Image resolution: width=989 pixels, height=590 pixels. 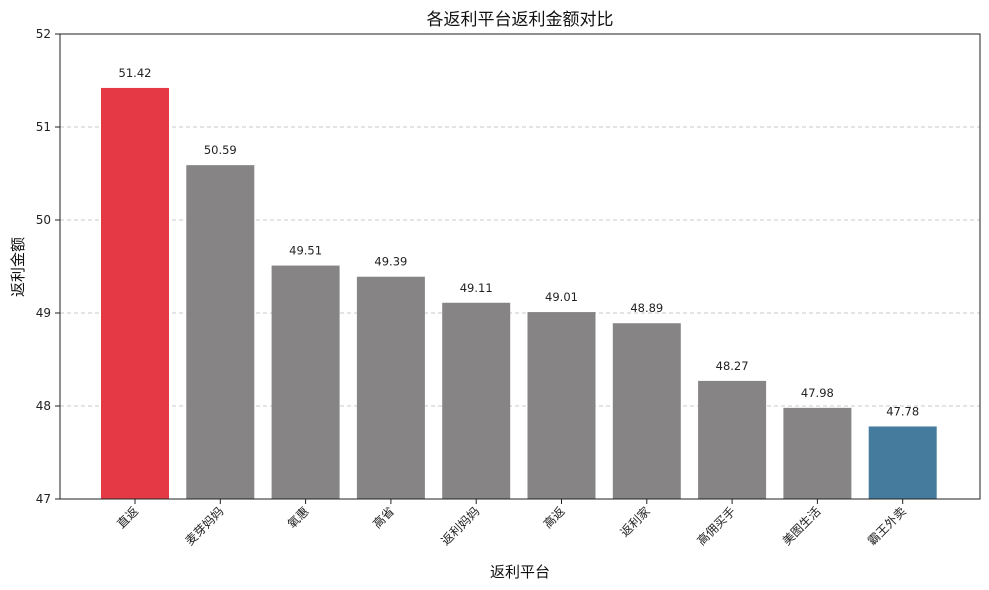 What do you see at coordinates (43, 34) in the screenshot?
I see `y-tick-label: 52` at bounding box center [43, 34].